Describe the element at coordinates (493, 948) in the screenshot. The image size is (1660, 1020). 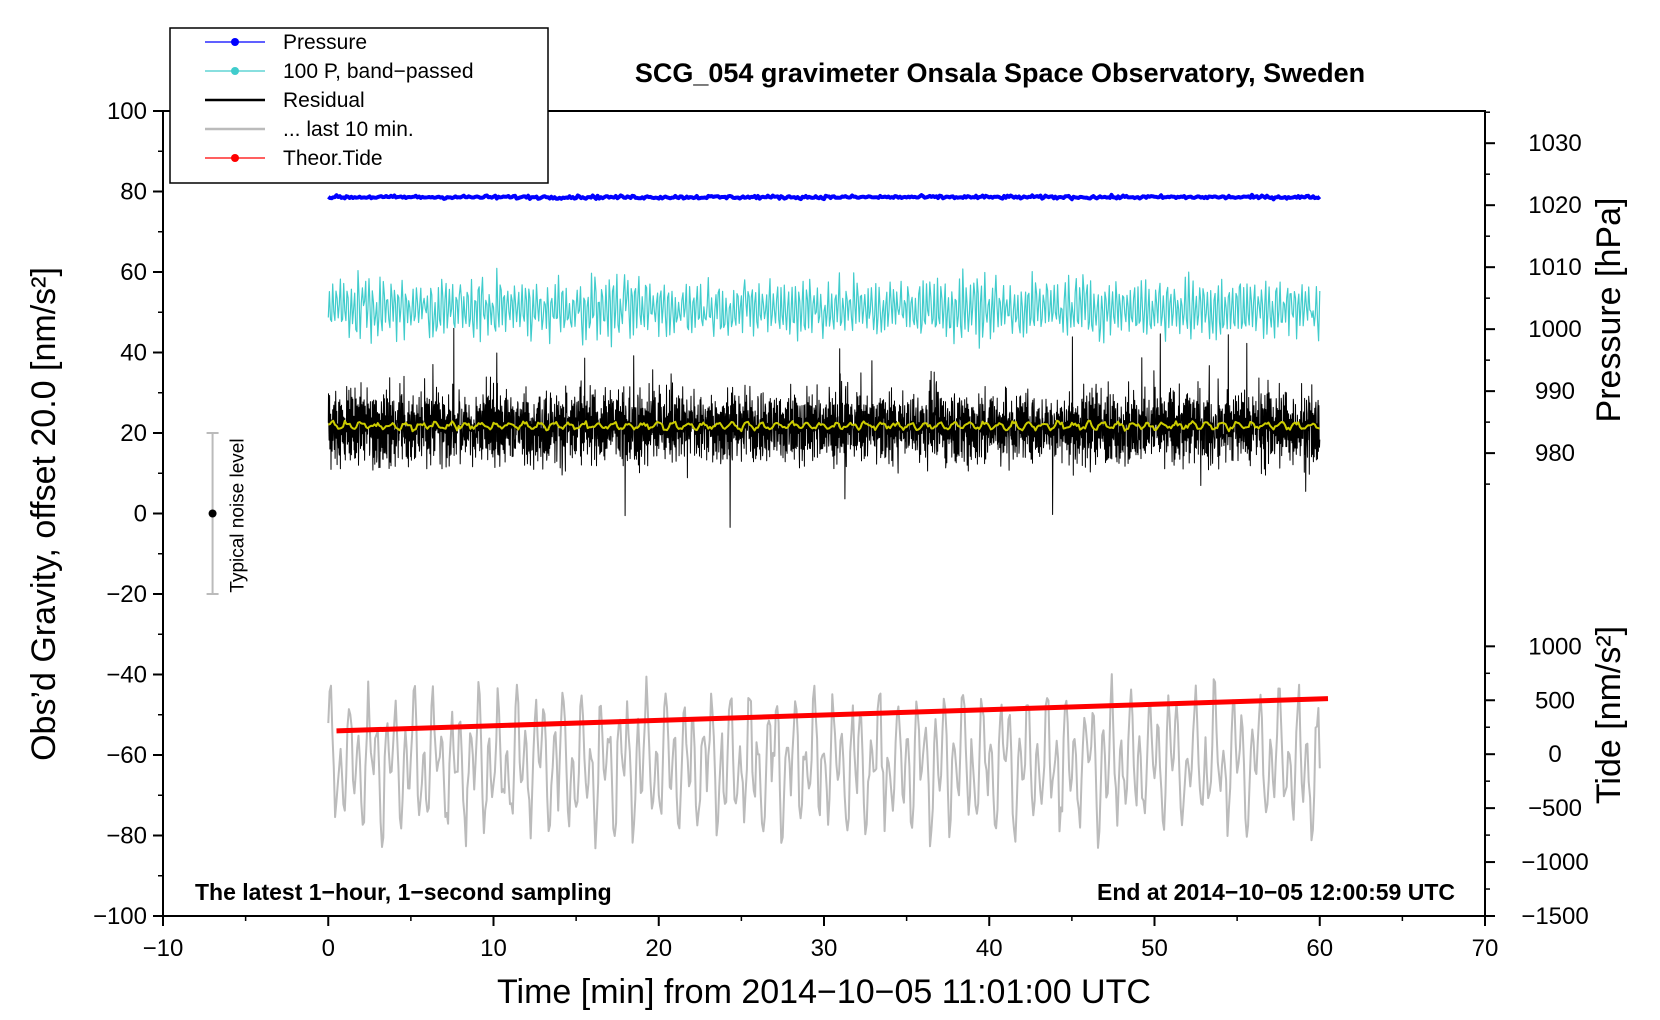
I see `x-tick-label: 10` at that location.